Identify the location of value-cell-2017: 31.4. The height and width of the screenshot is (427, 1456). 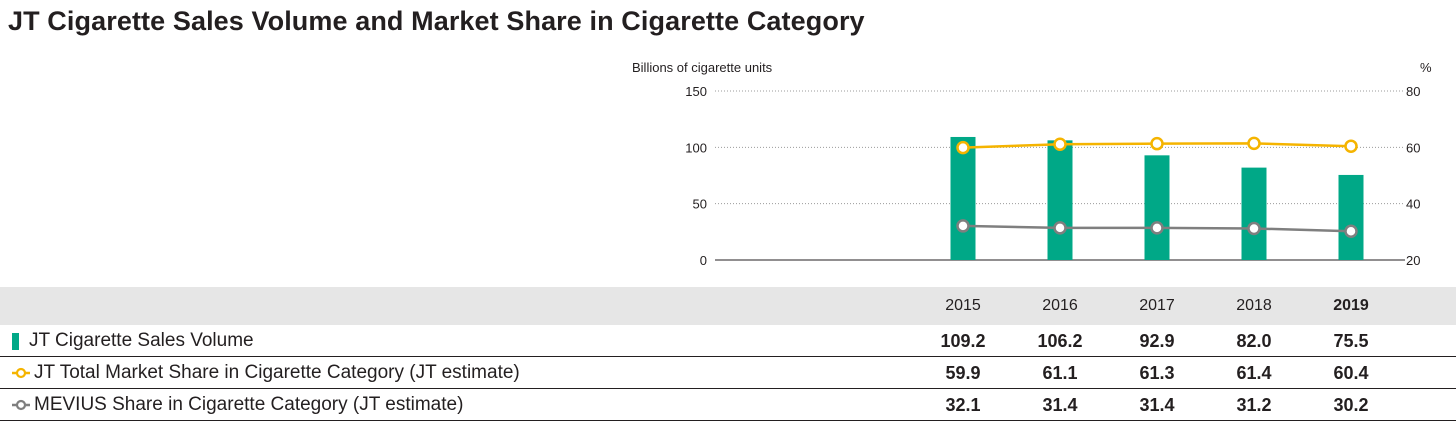
(1157, 405).